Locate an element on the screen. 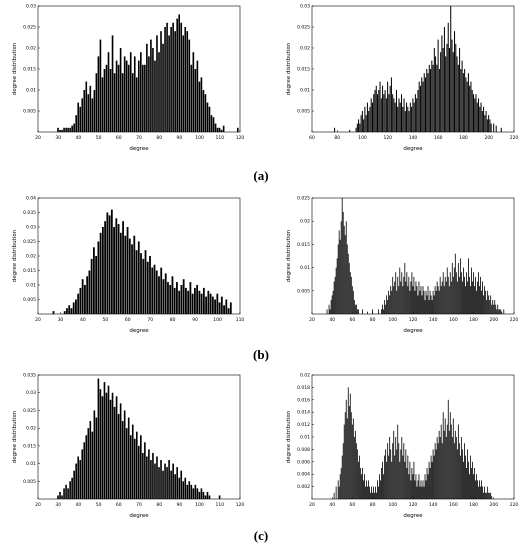 Image resolution: width=522 pixels, height=550 pixels. chart-c-right-xtick-label: 140 is located at coordinates (433, 505).